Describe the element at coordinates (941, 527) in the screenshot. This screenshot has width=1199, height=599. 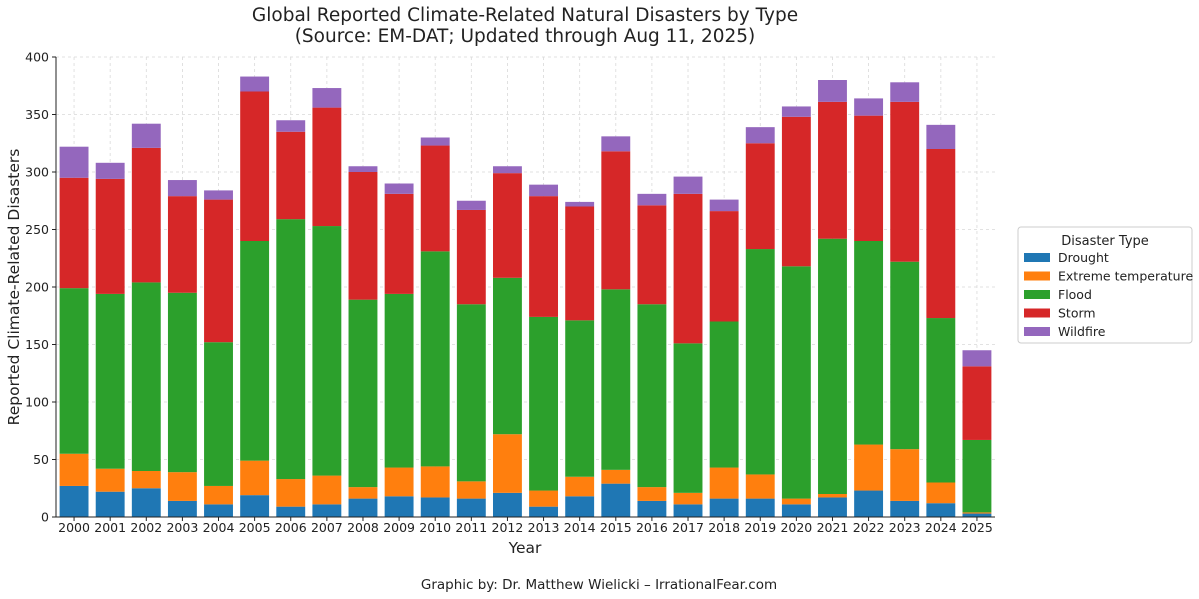
I see `x-tick-label: 2024` at that location.